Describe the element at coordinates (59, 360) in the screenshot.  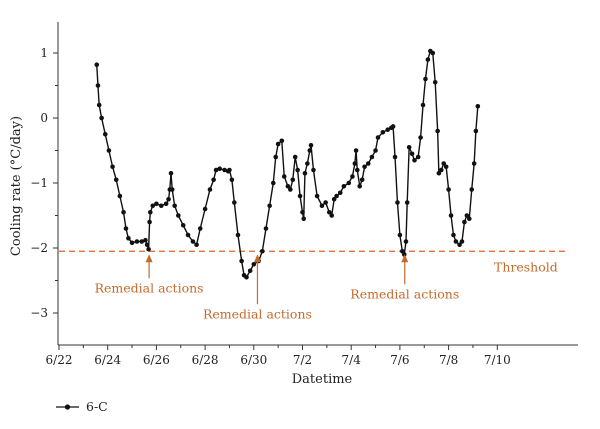
I see `x-tick-label: 6/22` at that location.